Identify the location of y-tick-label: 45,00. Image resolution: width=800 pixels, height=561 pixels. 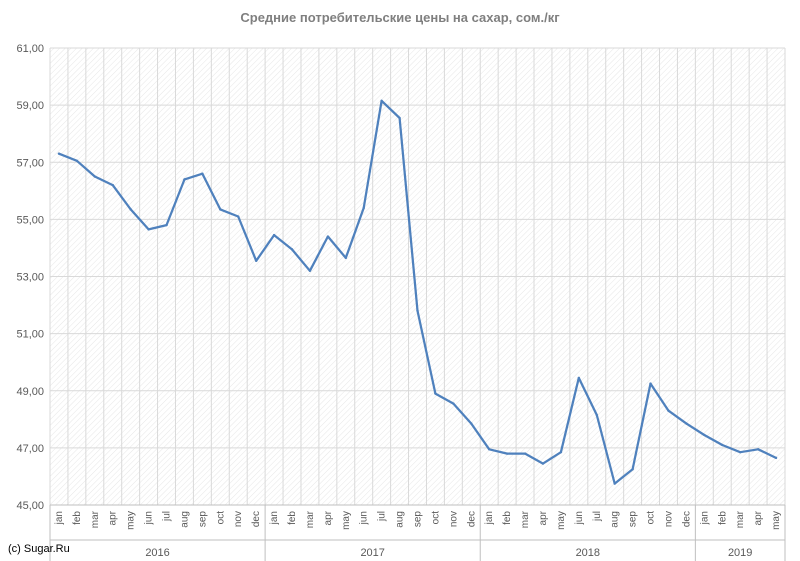
(30, 506).